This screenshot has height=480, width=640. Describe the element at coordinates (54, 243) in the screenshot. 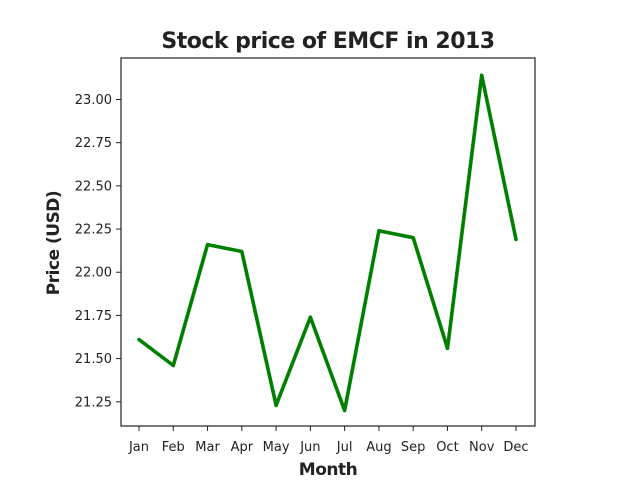

I see `y-axis-label: Price (USD)` at that location.